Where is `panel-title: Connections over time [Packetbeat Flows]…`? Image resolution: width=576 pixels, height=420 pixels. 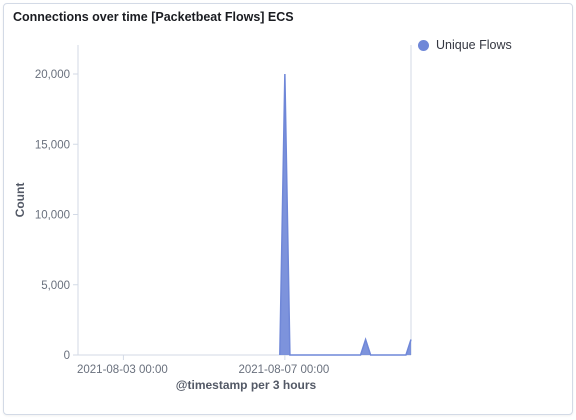 panel-title: Connections over time [Packetbeat Flows]… is located at coordinates (153, 17).